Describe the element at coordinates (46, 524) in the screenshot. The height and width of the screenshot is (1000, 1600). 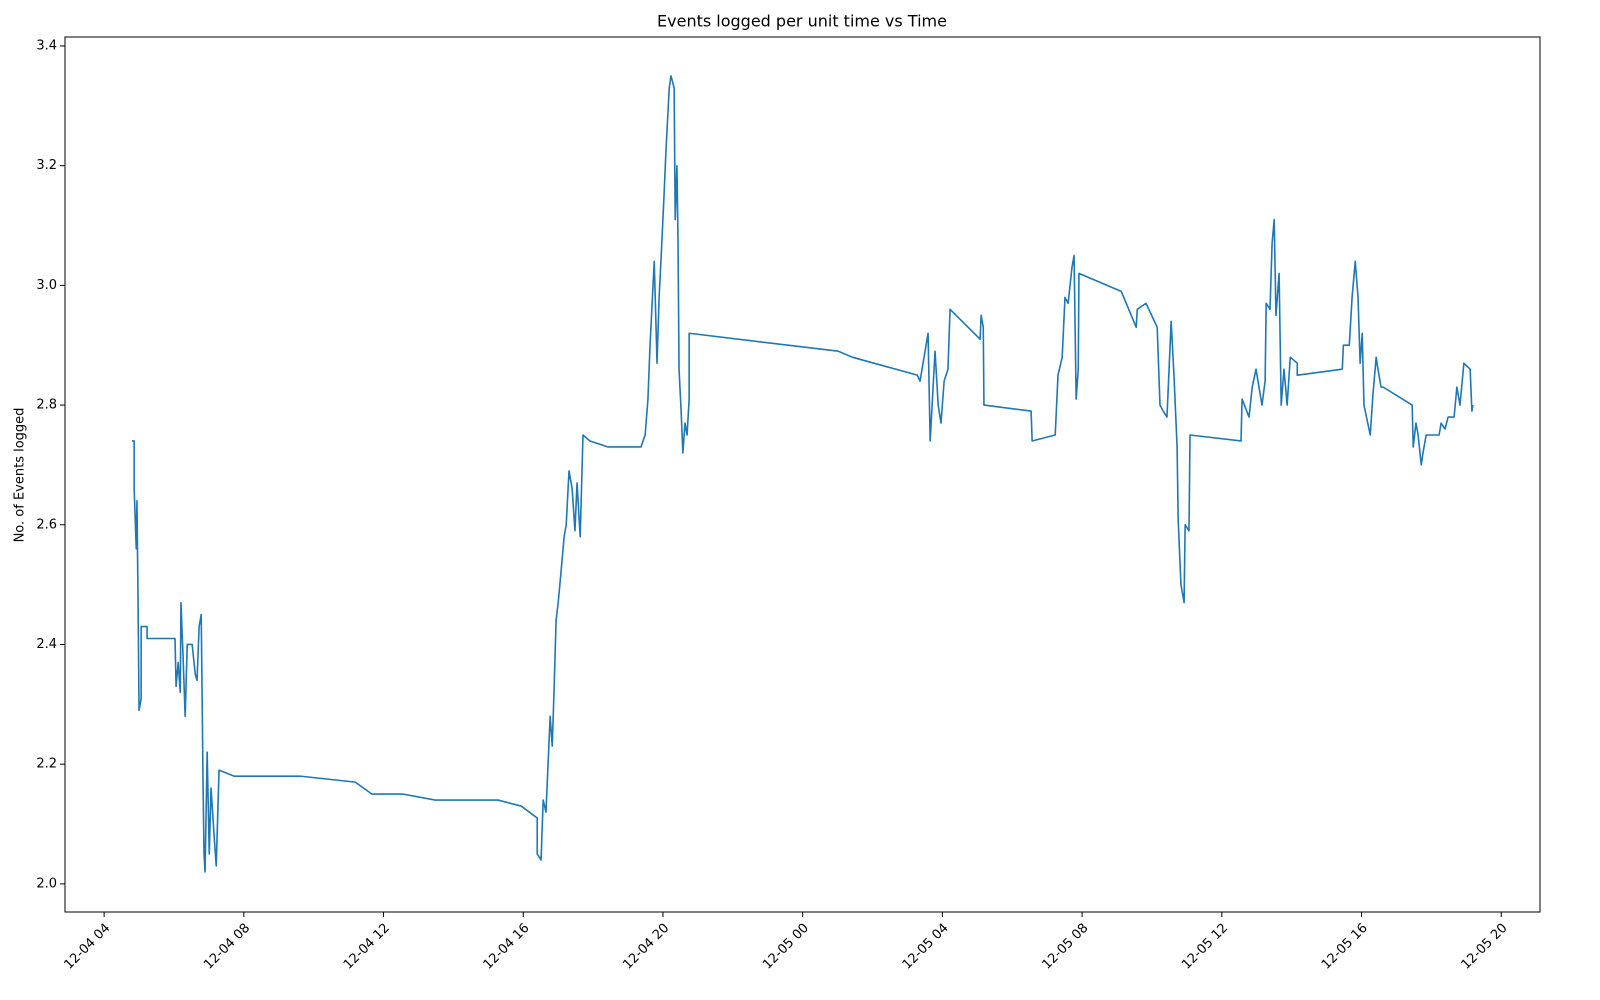
I see `y-tick-label: 2.6` at that location.